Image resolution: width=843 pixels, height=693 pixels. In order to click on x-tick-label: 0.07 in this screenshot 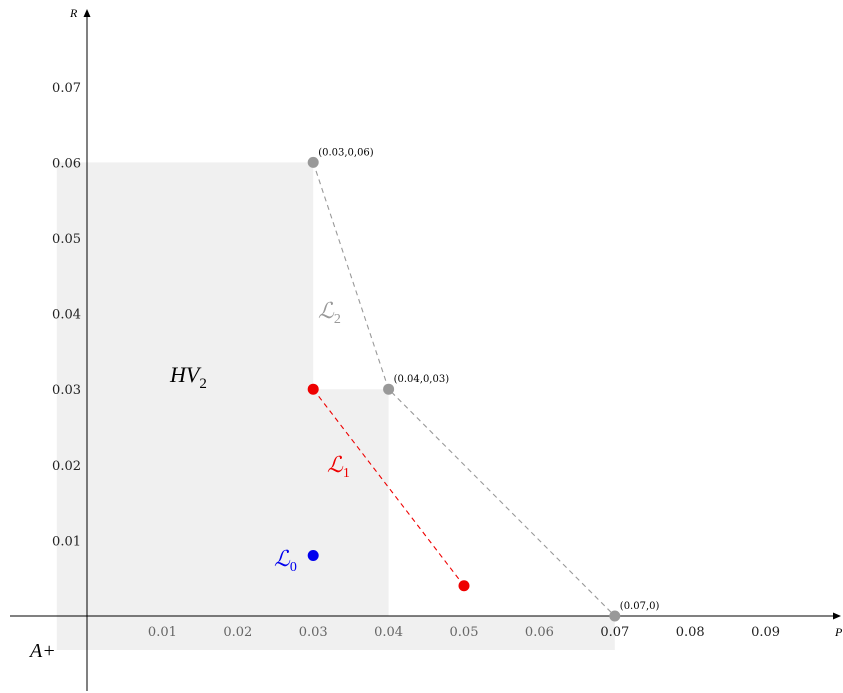, I will do `click(614, 632)`.